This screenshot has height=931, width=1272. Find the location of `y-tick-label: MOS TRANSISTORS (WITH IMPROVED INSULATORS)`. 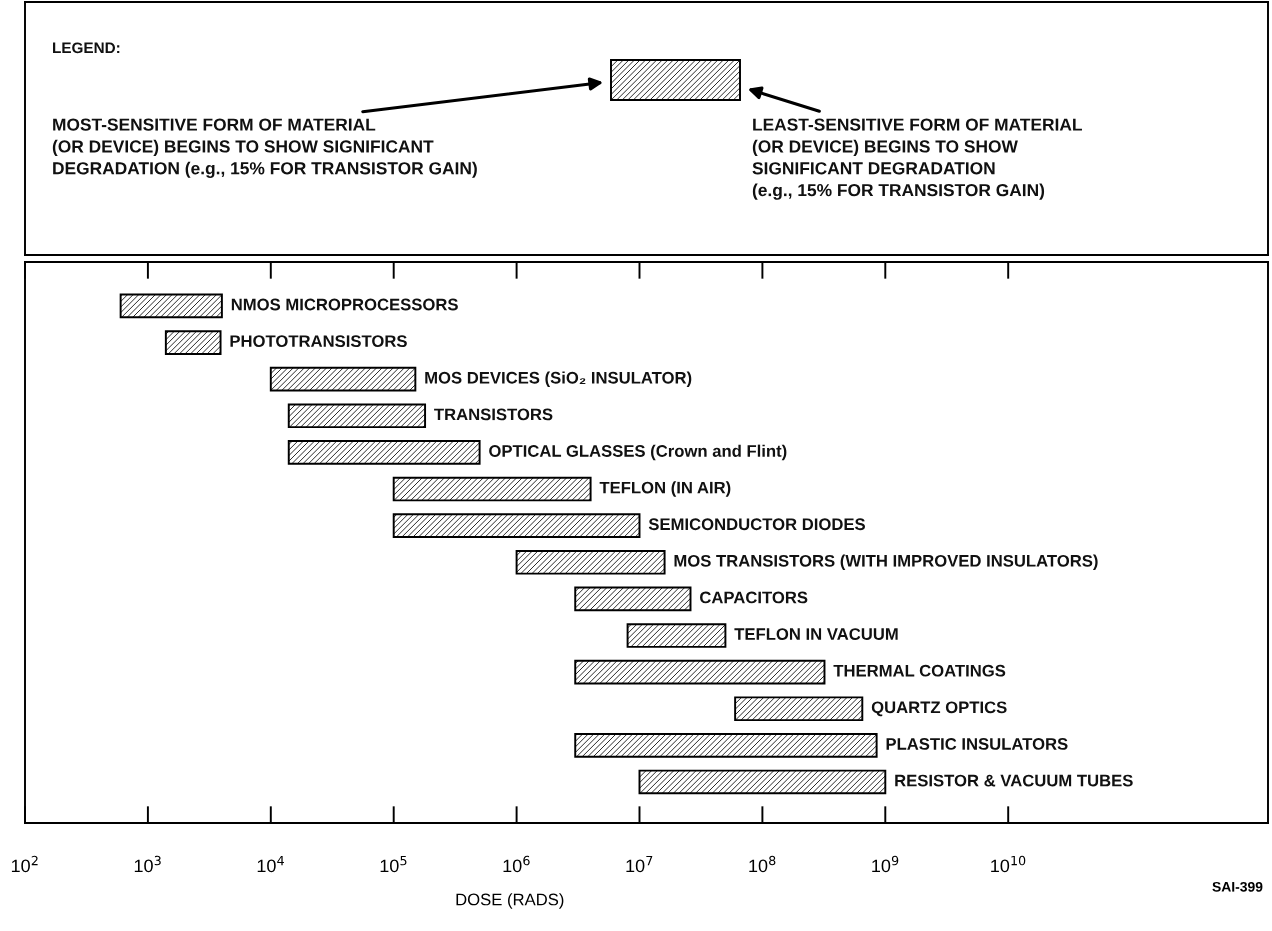

y-tick-label: MOS TRANSISTORS (WITH IMPROVED INSULATORS) is located at coordinates (886, 562).